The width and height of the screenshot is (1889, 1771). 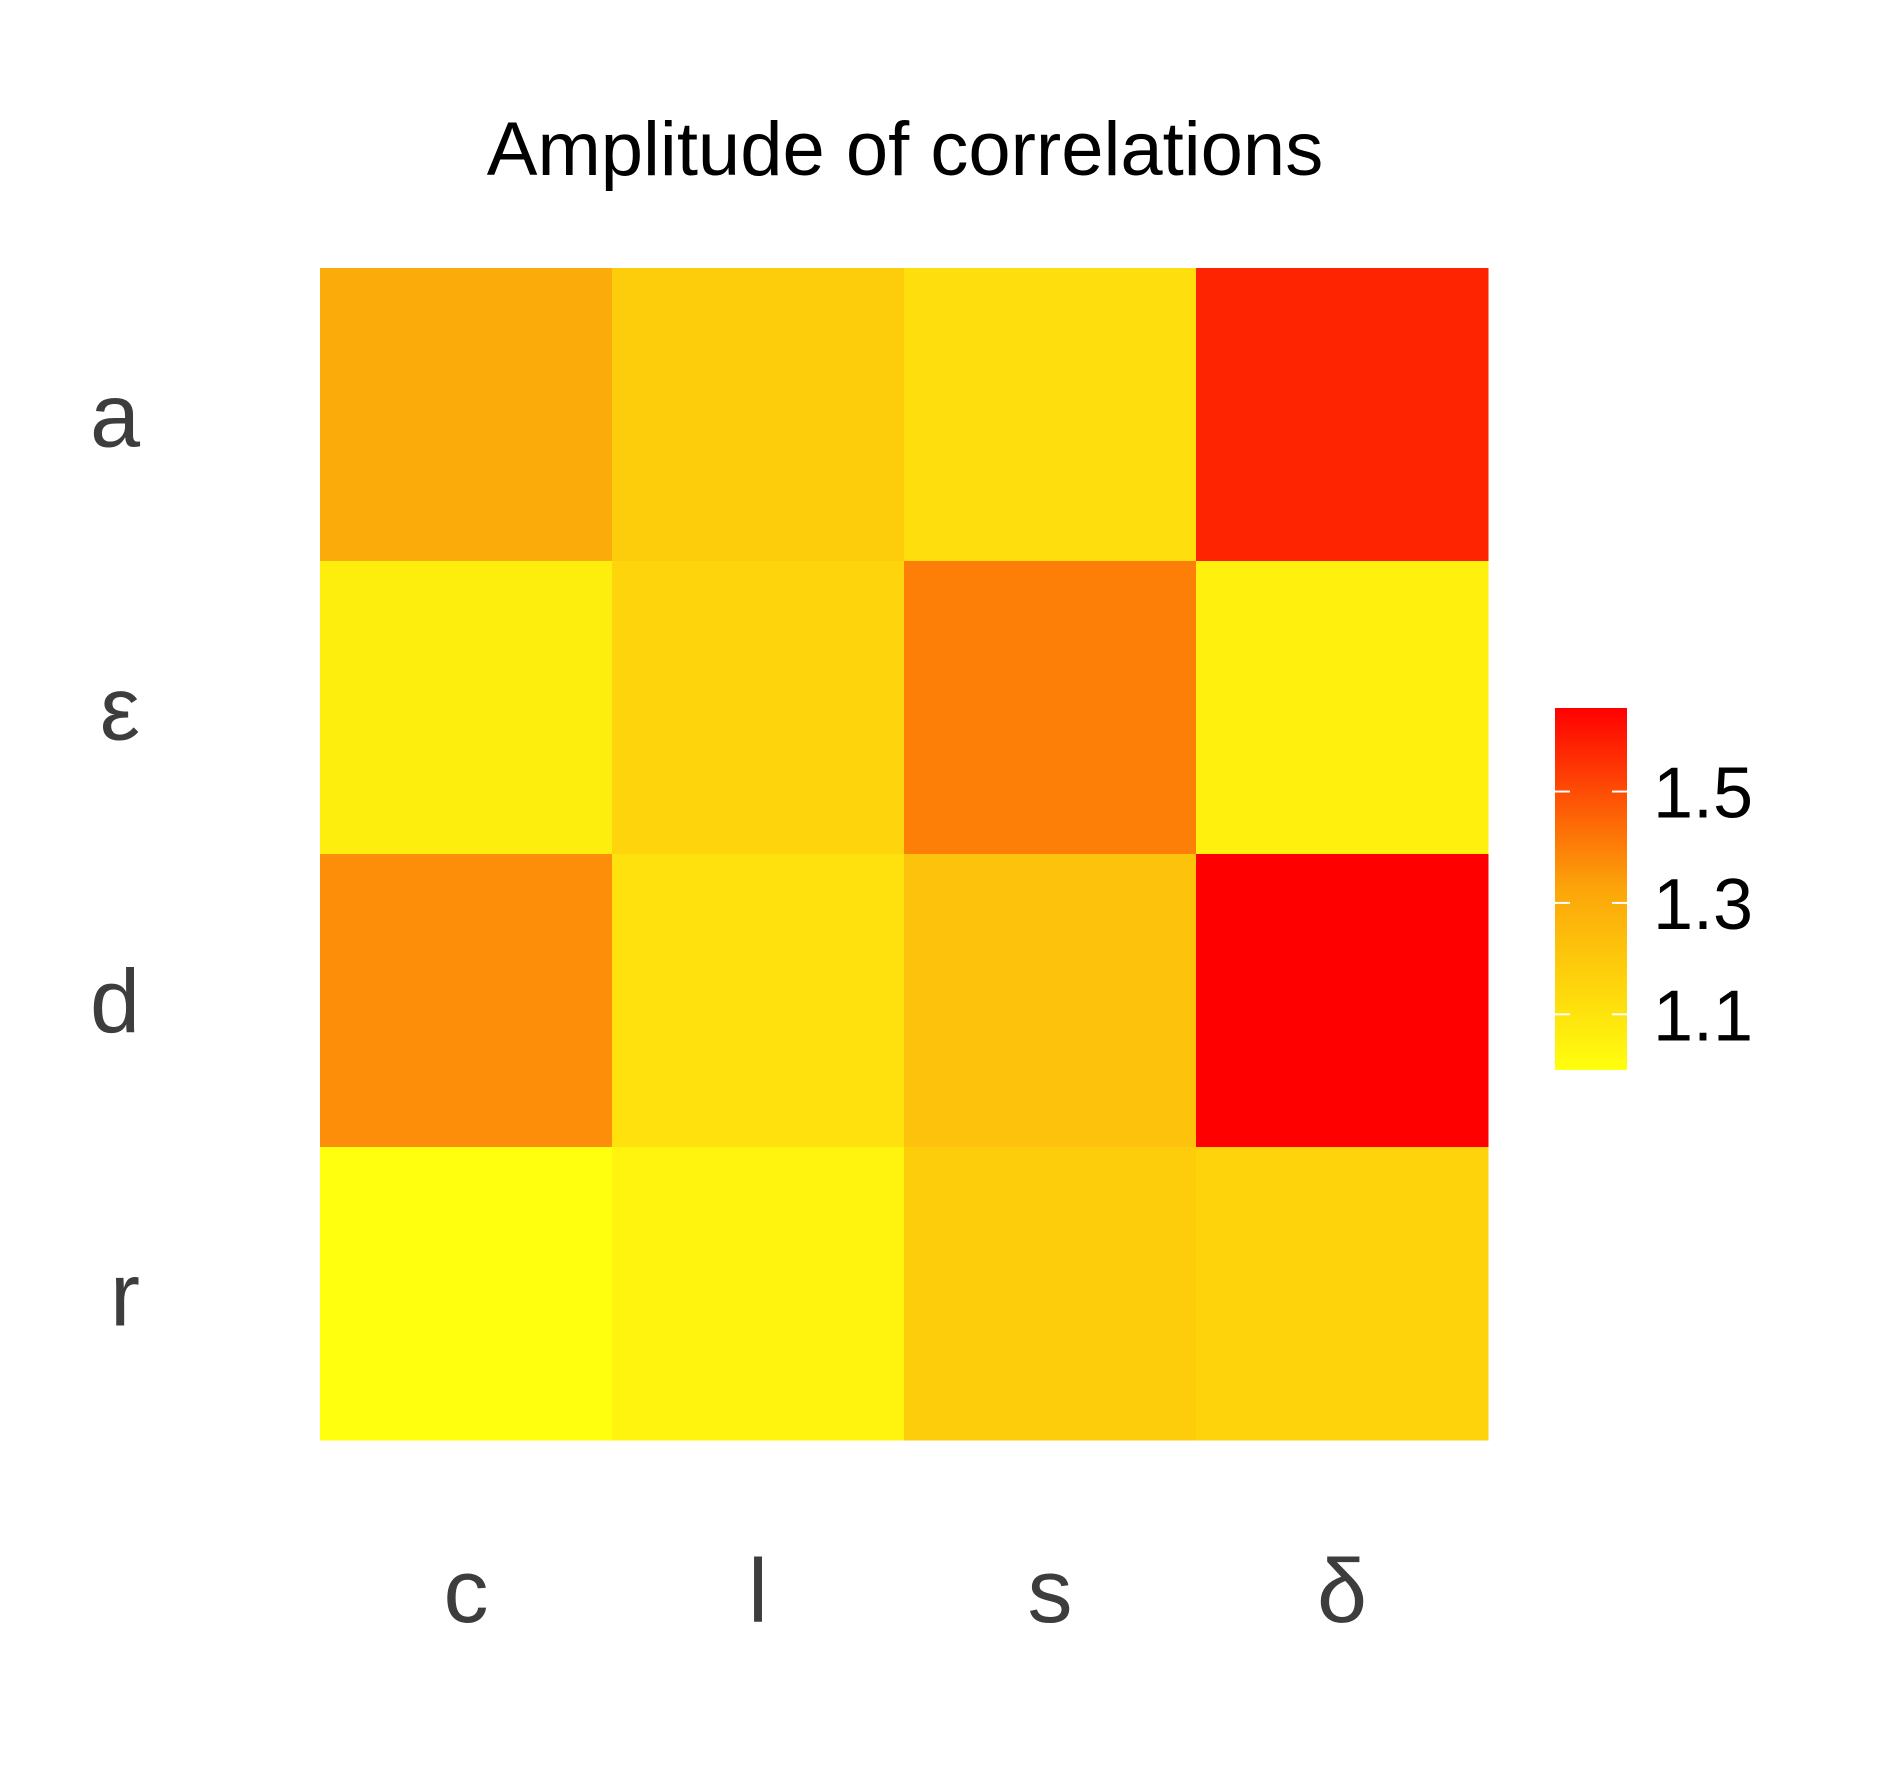 I want to click on color-legend: 1.1 1.3 1.5, so click(x=1654, y=889).